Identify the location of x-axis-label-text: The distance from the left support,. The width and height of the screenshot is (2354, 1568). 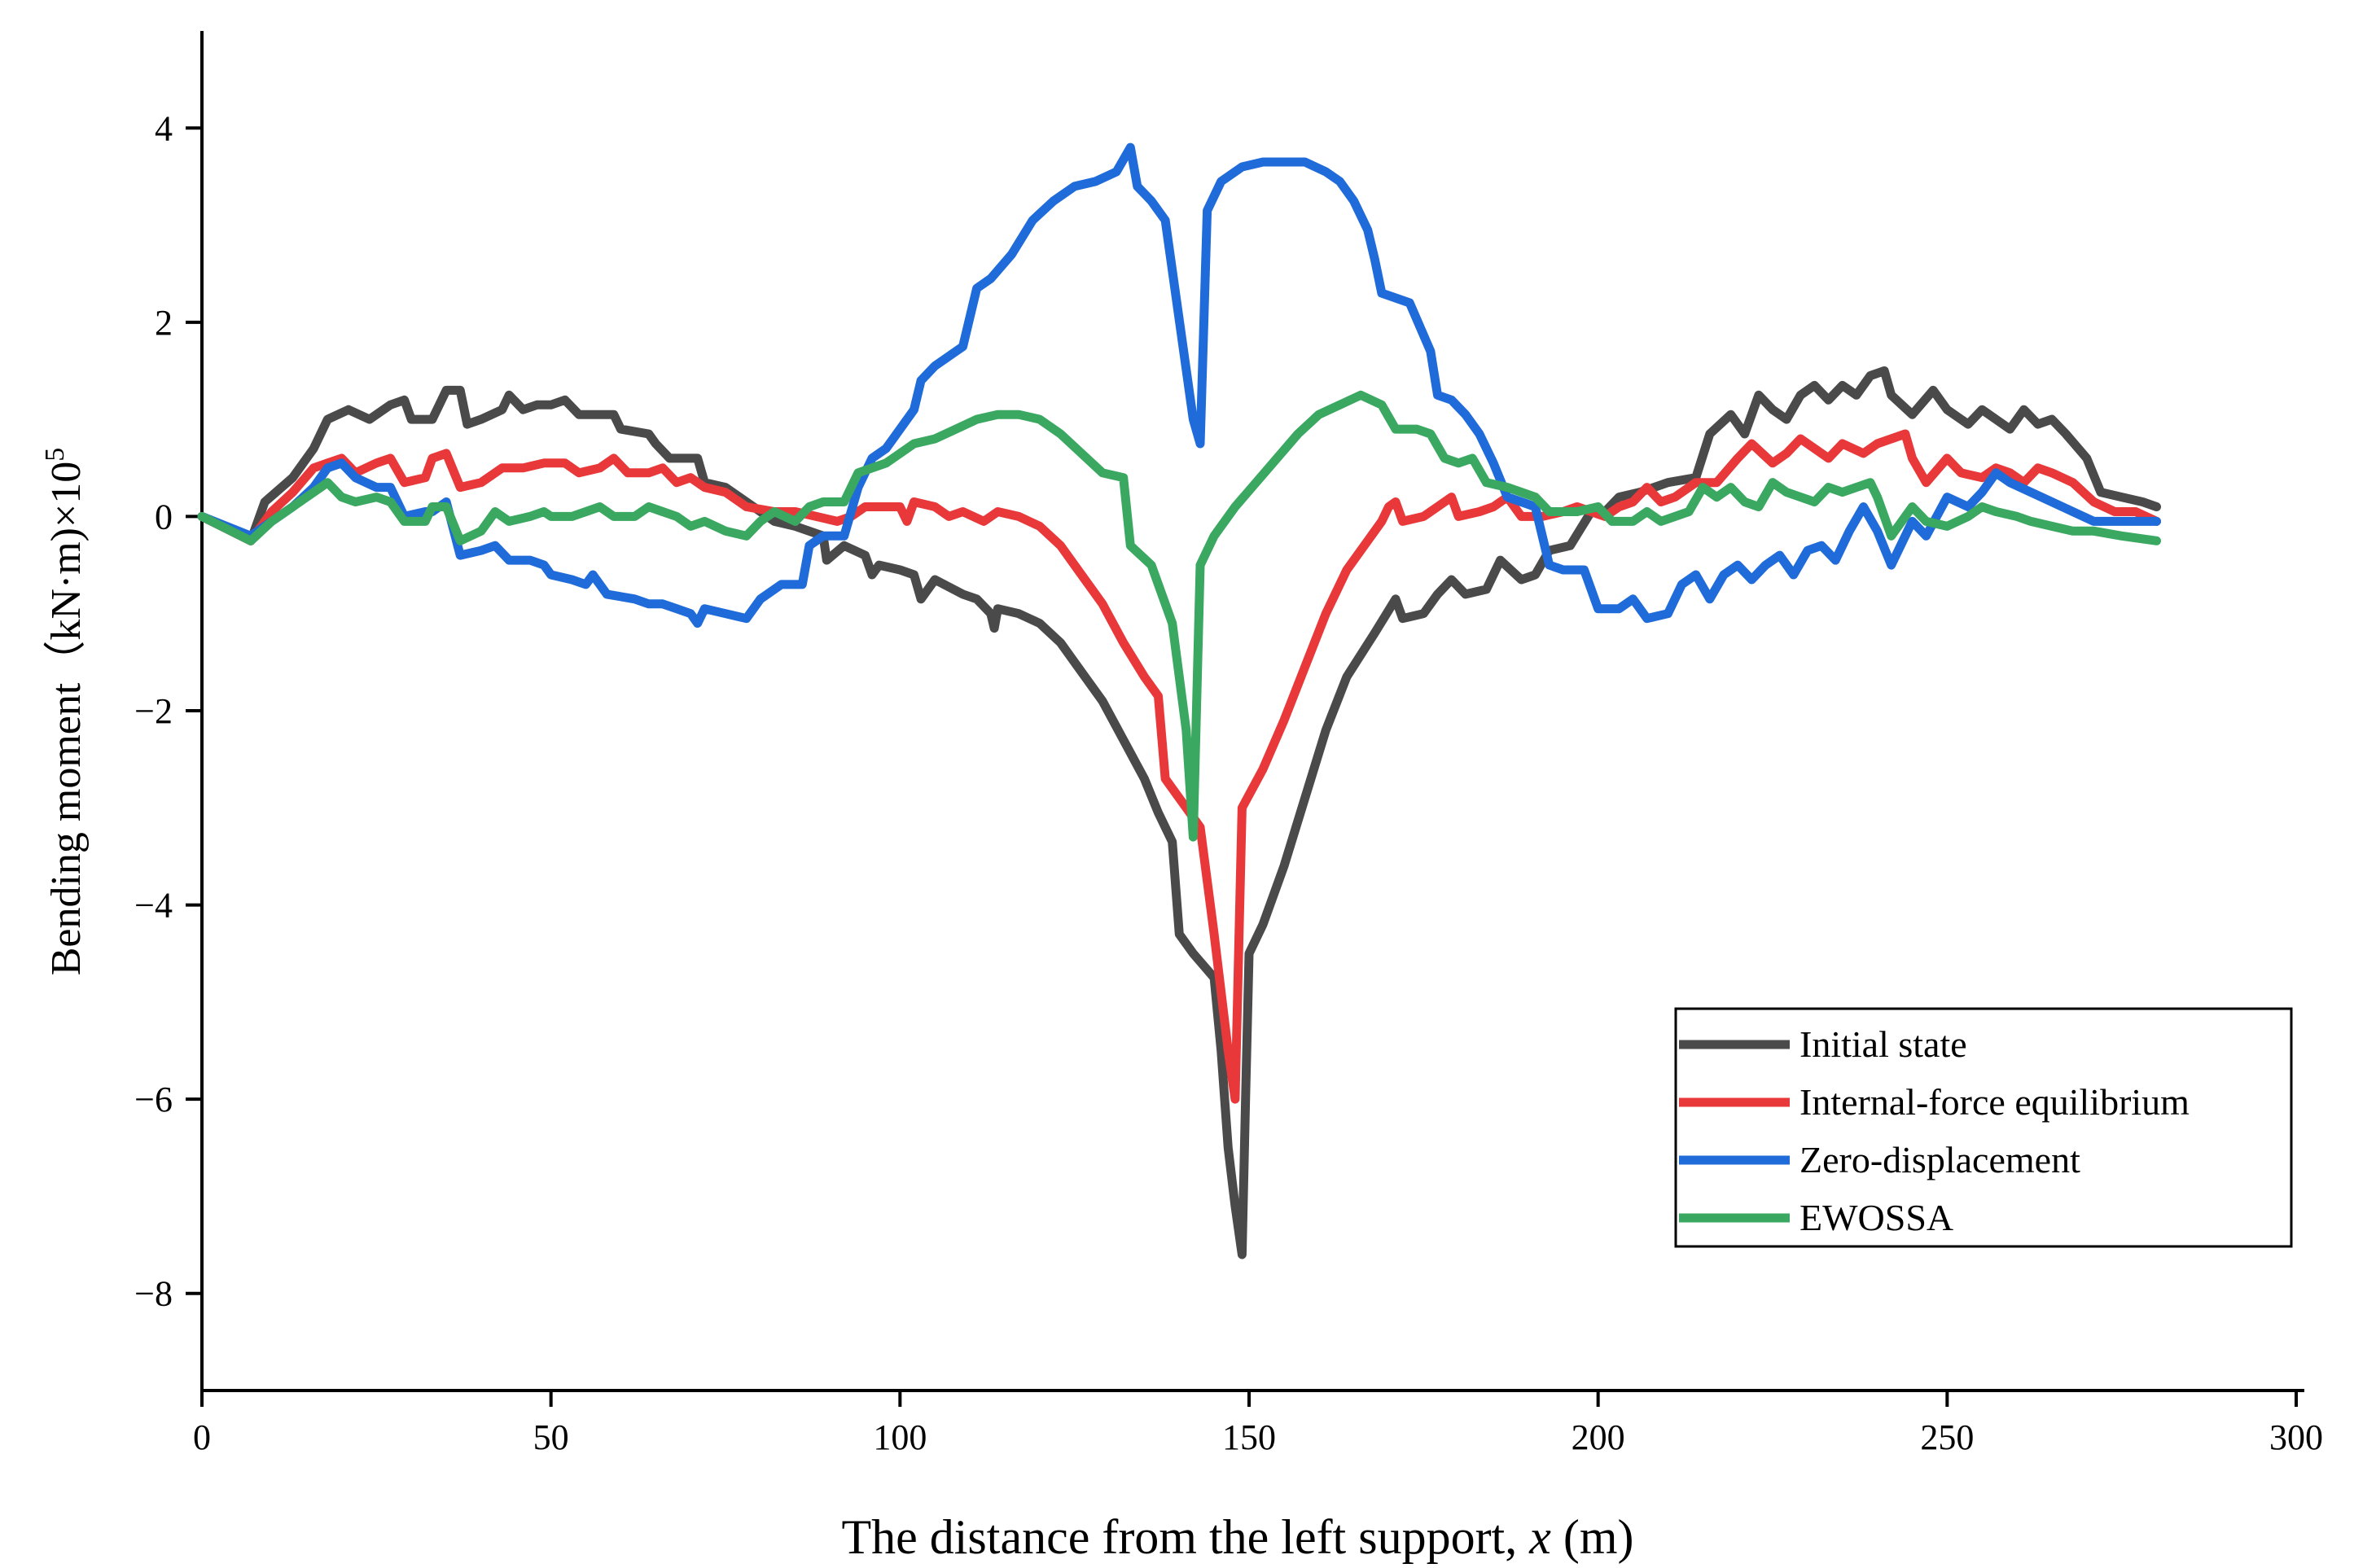
(1179, 1537).